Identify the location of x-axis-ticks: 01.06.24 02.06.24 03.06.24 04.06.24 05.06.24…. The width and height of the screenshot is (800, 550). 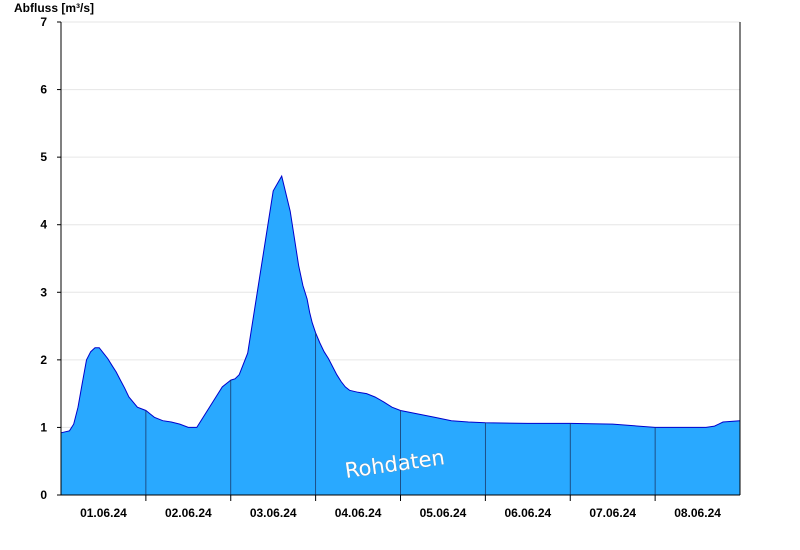
(400, 507).